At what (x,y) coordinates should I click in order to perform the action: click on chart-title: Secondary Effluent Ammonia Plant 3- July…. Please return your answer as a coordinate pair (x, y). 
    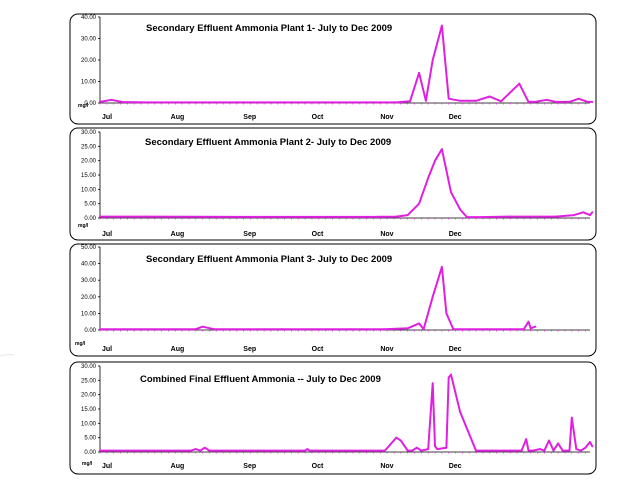
    Looking at the image, I should click on (269, 259).